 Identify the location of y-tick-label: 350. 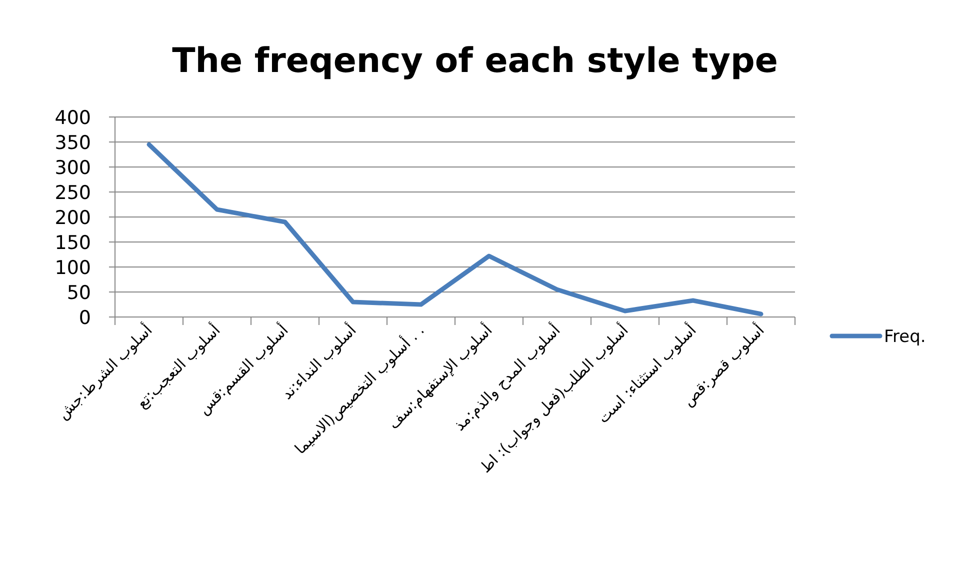
(72, 143).